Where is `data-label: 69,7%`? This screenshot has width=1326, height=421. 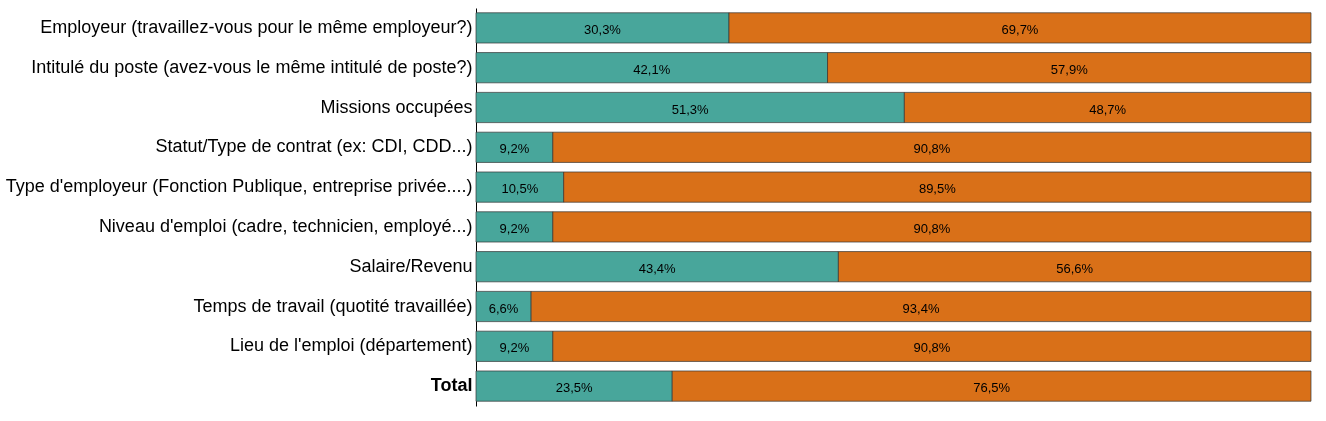 data-label: 69,7% is located at coordinates (1020, 29).